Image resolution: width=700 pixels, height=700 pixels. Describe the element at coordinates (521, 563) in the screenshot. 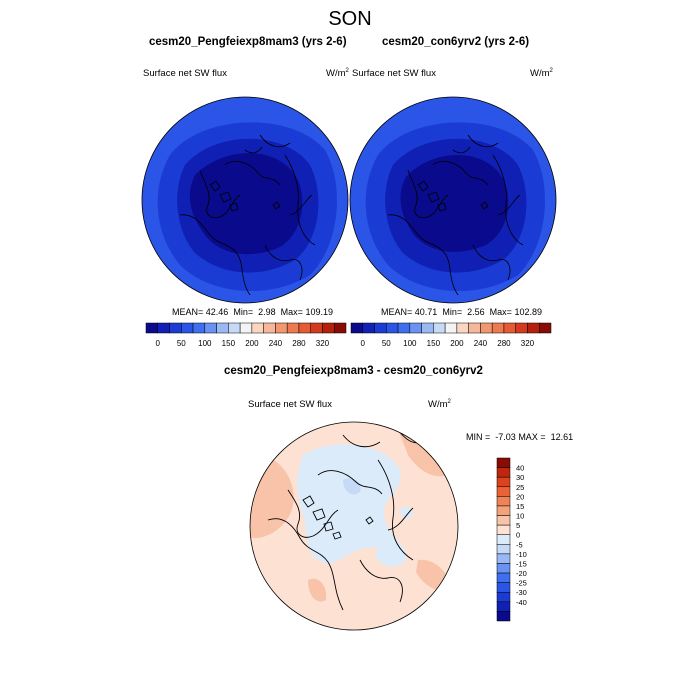

I see `colorbar-tick-label: -15` at that location.